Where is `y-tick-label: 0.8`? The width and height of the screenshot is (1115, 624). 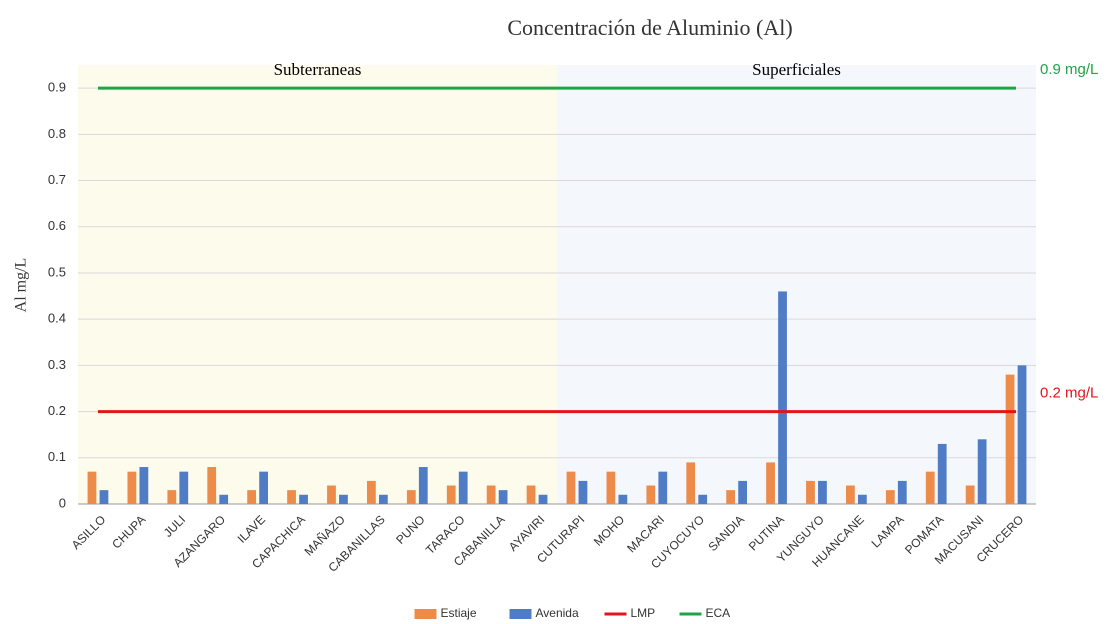
y-tick-label: 0.8 is located at coordinates (57, 133).